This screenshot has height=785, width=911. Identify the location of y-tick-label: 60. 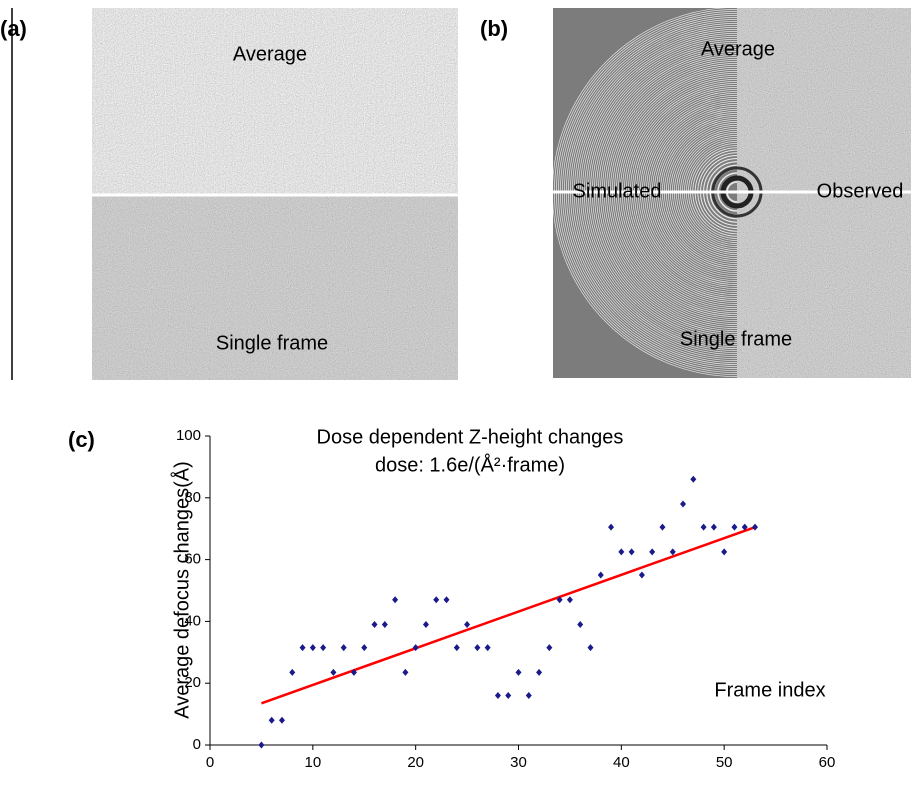
(192, 559).